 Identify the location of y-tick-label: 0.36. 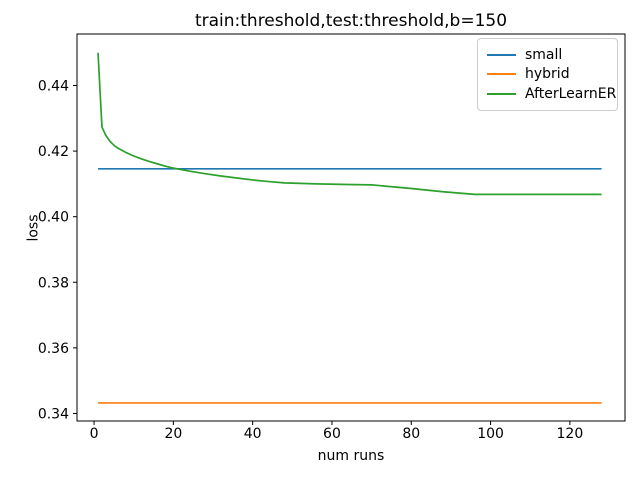
(53, 349).